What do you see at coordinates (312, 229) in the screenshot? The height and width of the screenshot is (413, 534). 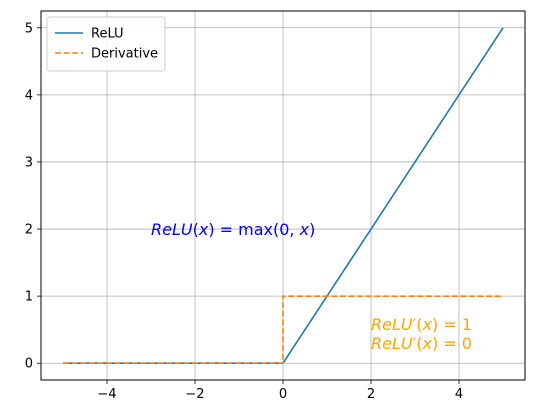 I see `formula-segment: )` at bounding box center [312, 229].